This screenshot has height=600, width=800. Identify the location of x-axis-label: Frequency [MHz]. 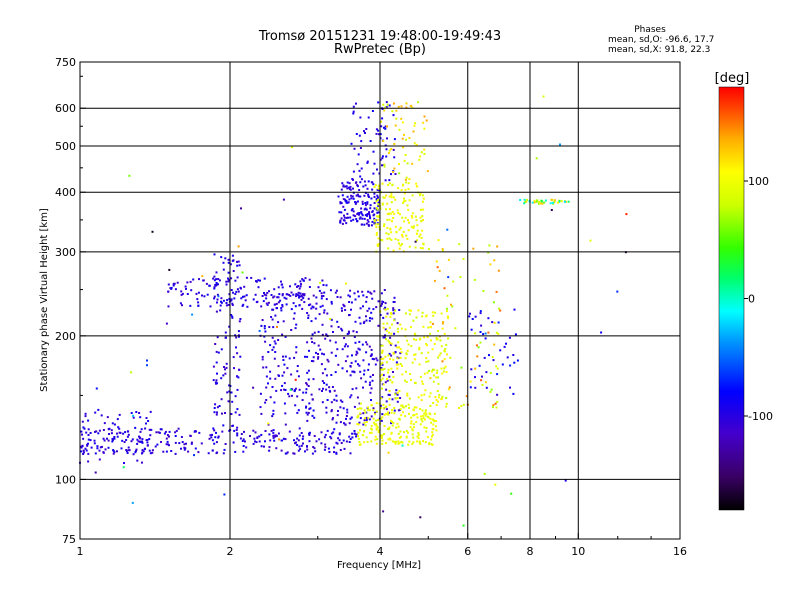
(379, 565).